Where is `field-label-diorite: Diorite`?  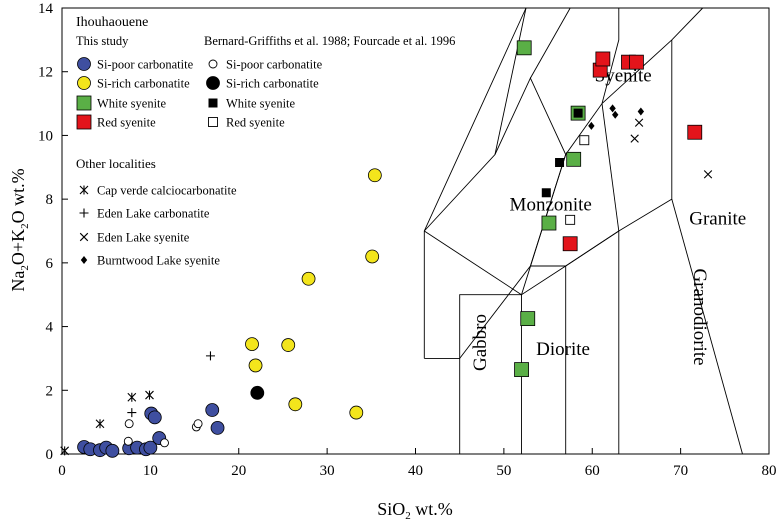
field-label-diorite: Diorite is located at coordinates (563, 349).